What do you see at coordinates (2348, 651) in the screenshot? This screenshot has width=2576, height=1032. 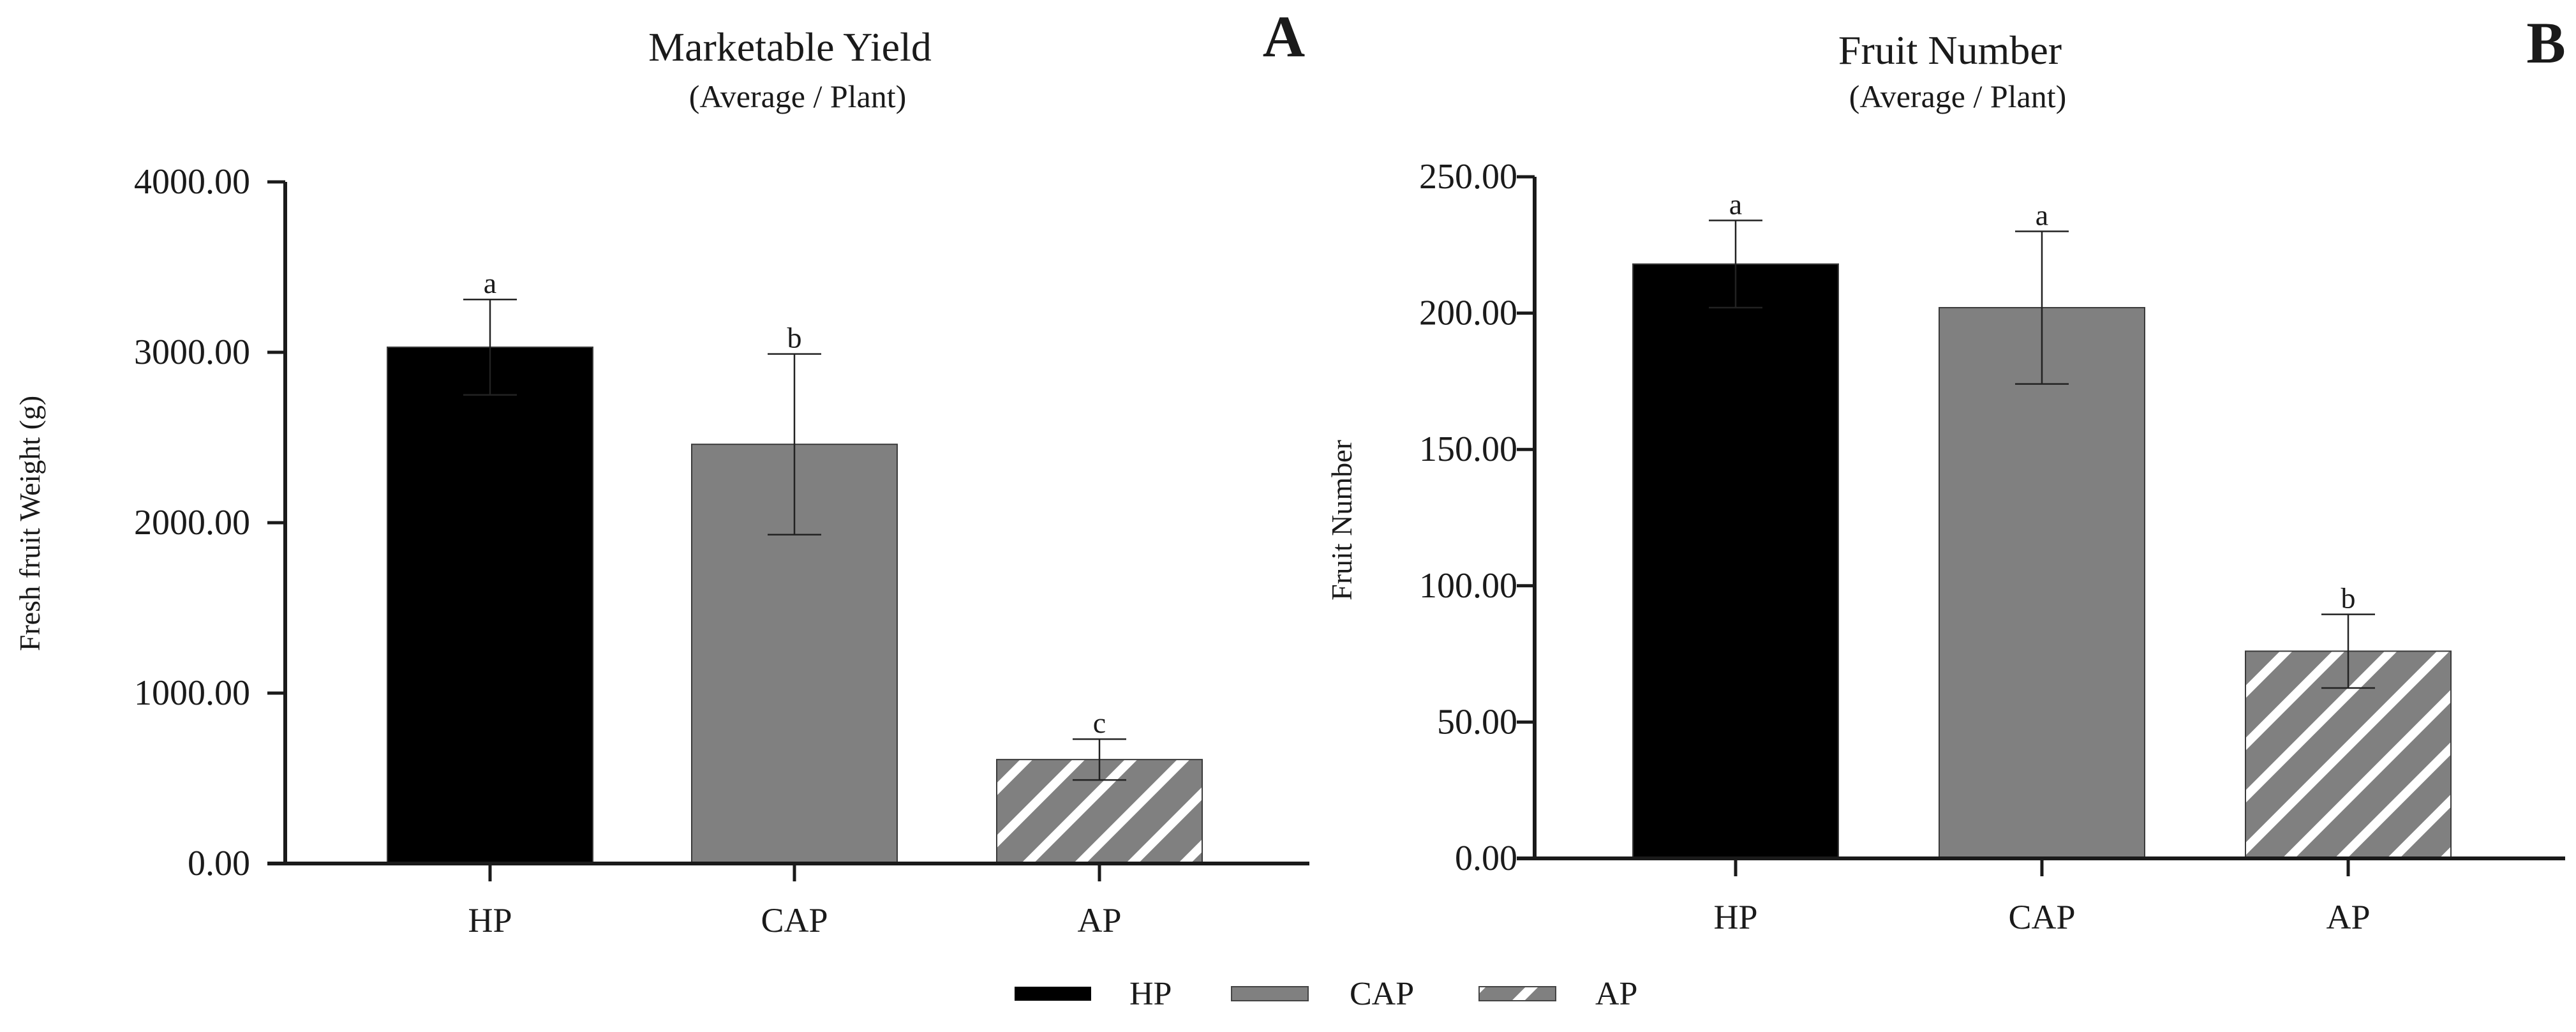 I see `error-bar-ap-b` at bounding box center [2348, 651].